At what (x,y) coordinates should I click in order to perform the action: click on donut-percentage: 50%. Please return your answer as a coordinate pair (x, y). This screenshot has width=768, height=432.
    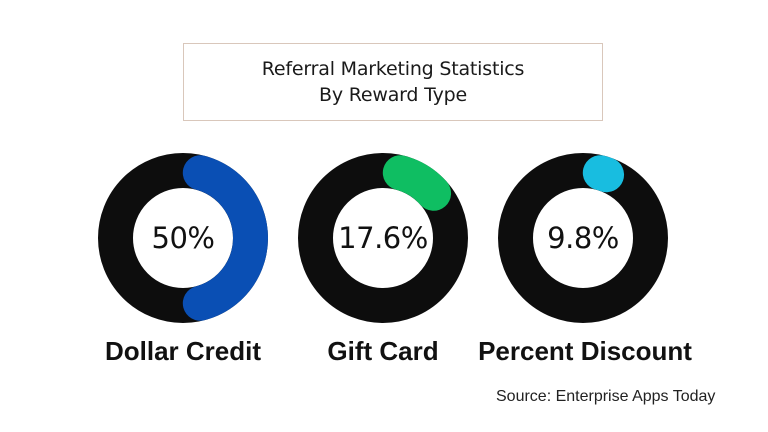
    Looking at the image, I should click on (183, 238).